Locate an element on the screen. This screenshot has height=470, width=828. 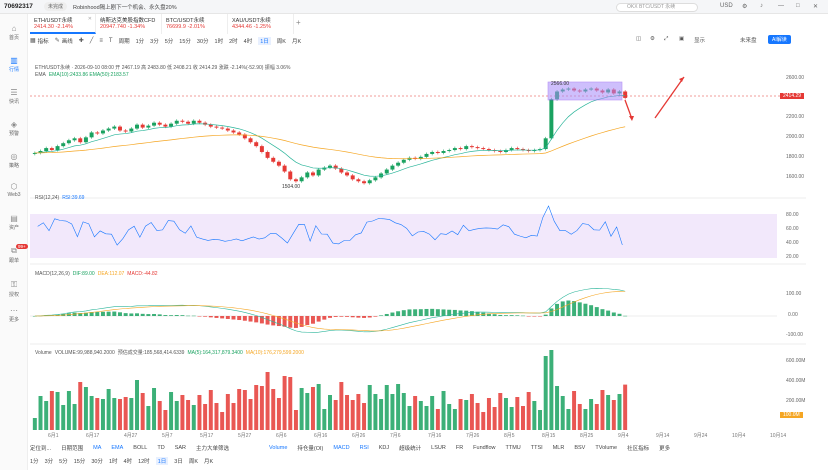
bottom-interval: 月K is located at coordinates (208, 462).